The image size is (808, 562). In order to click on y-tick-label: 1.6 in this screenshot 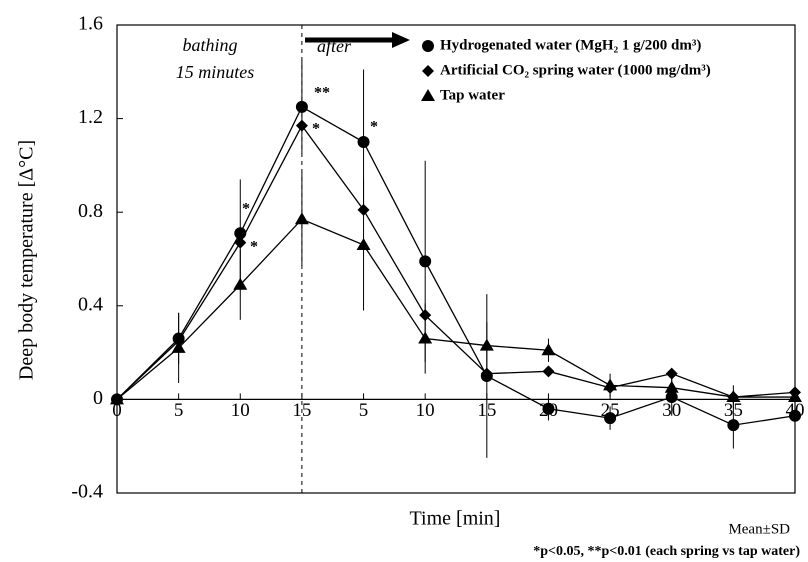, I will do `click(90, 24)`.